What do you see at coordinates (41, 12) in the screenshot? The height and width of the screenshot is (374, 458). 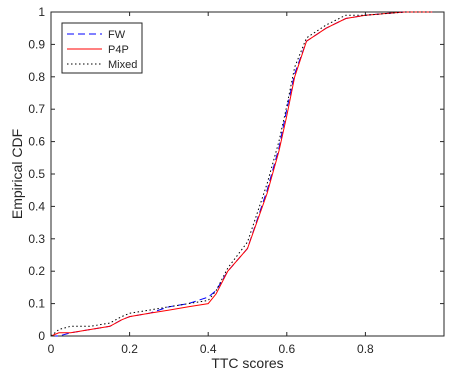 I see `y-tick-label: 1` at bounding box center [41, 12].